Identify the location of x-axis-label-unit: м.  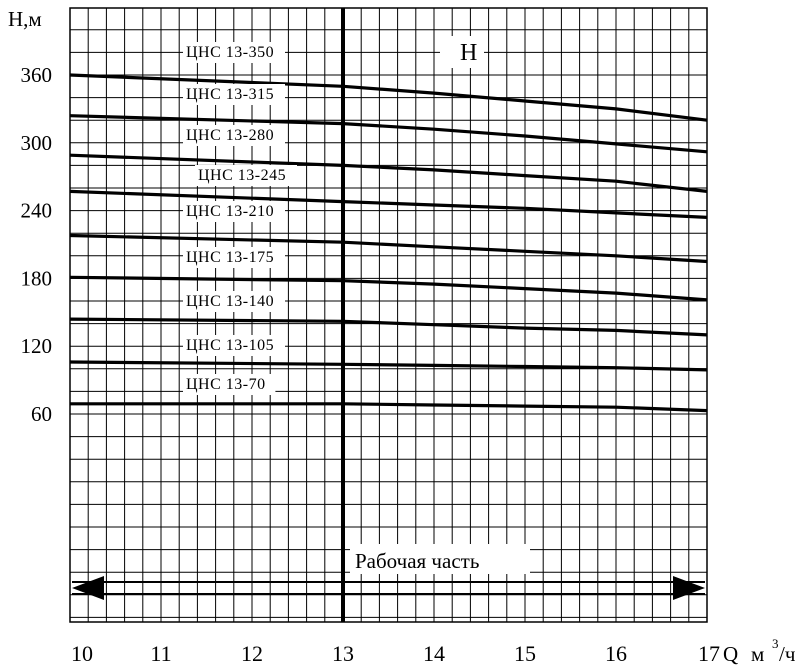
(757, 654).